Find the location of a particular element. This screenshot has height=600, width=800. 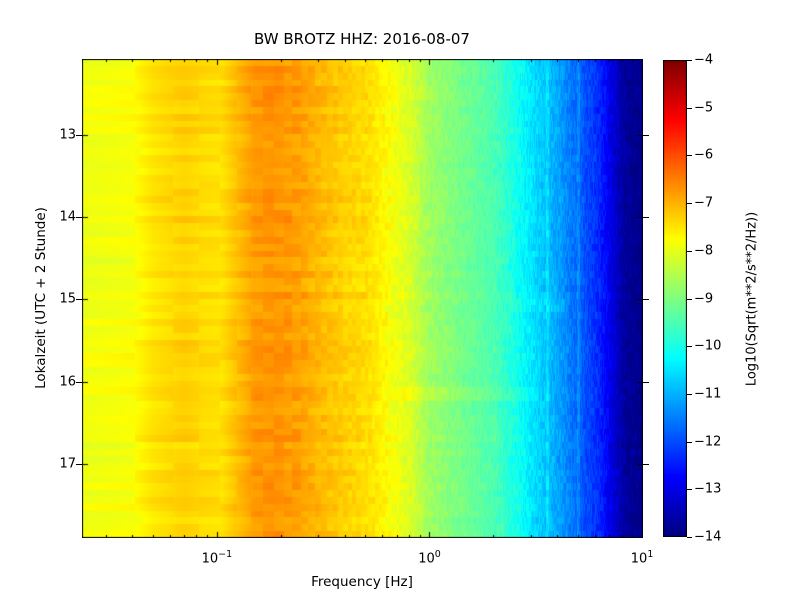

colorbar-tick-label: −12 is located at coordinates (708, 442).